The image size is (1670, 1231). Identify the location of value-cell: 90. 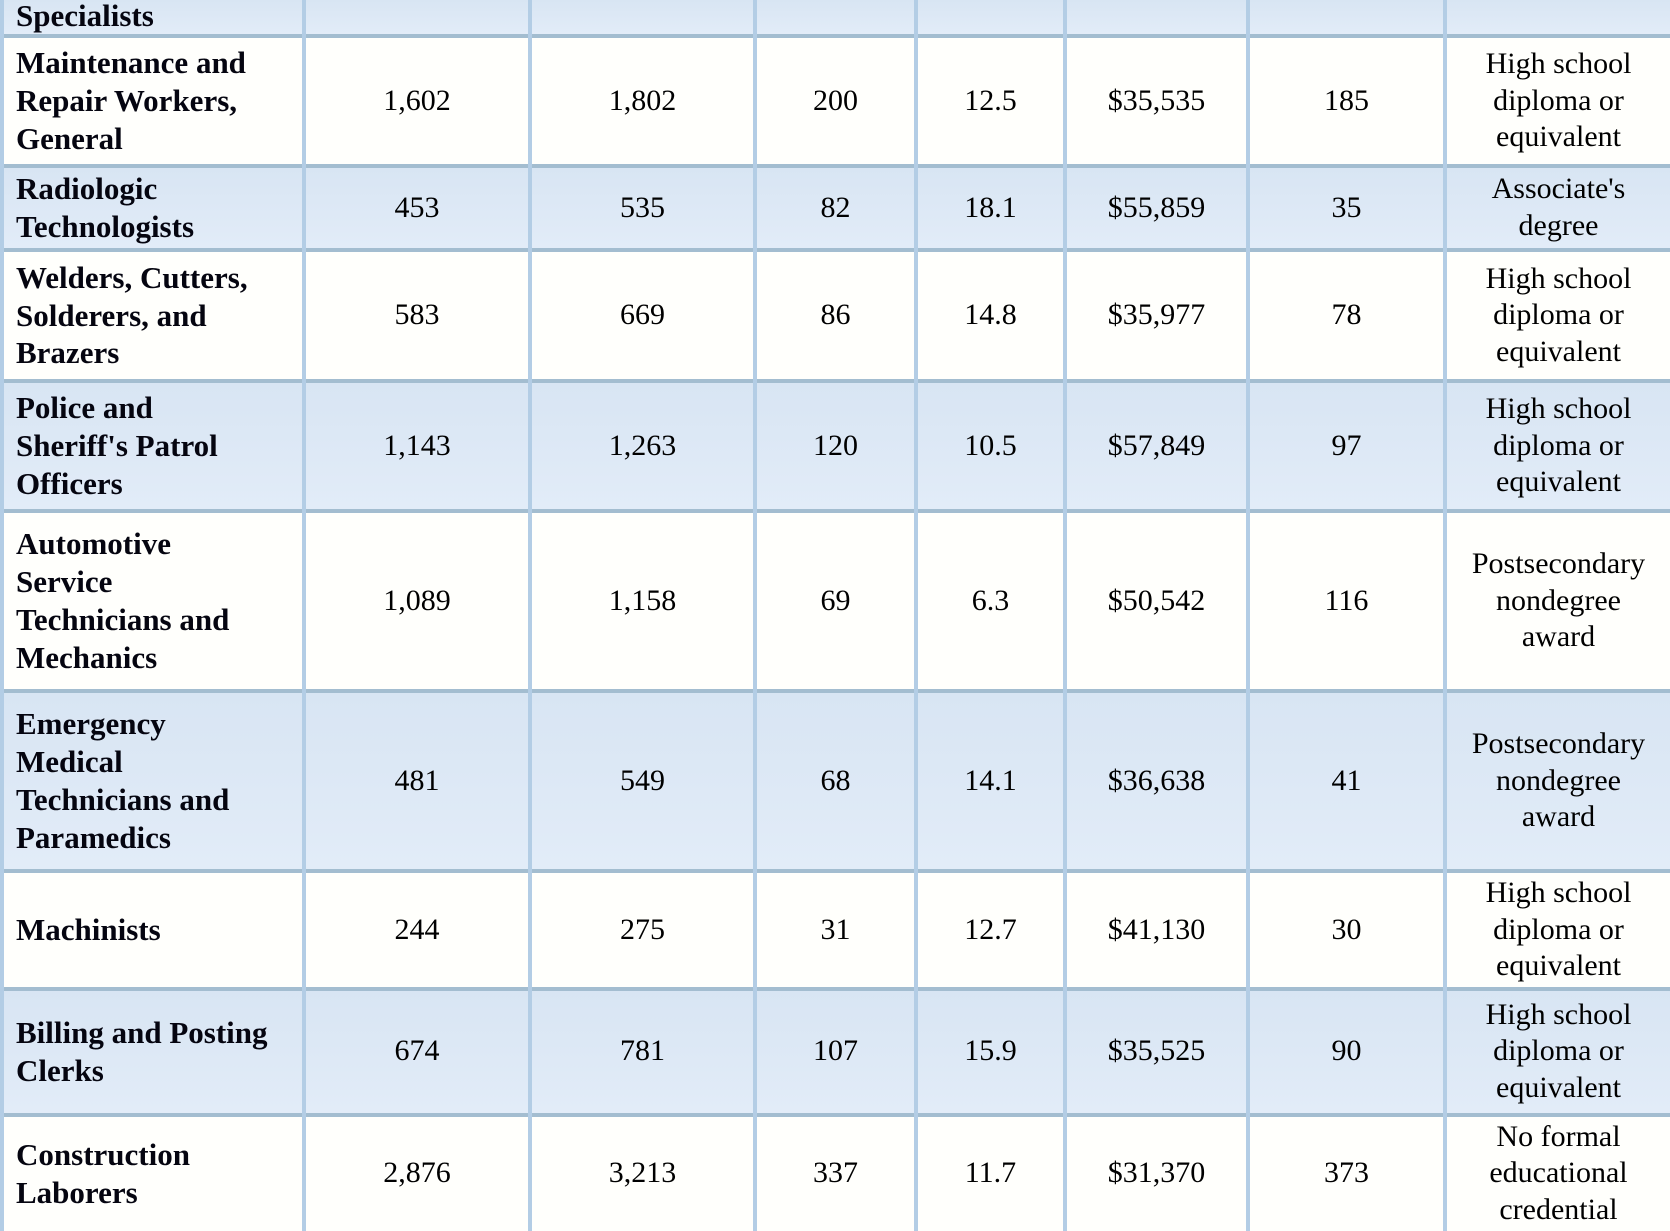
(1345, 1050).